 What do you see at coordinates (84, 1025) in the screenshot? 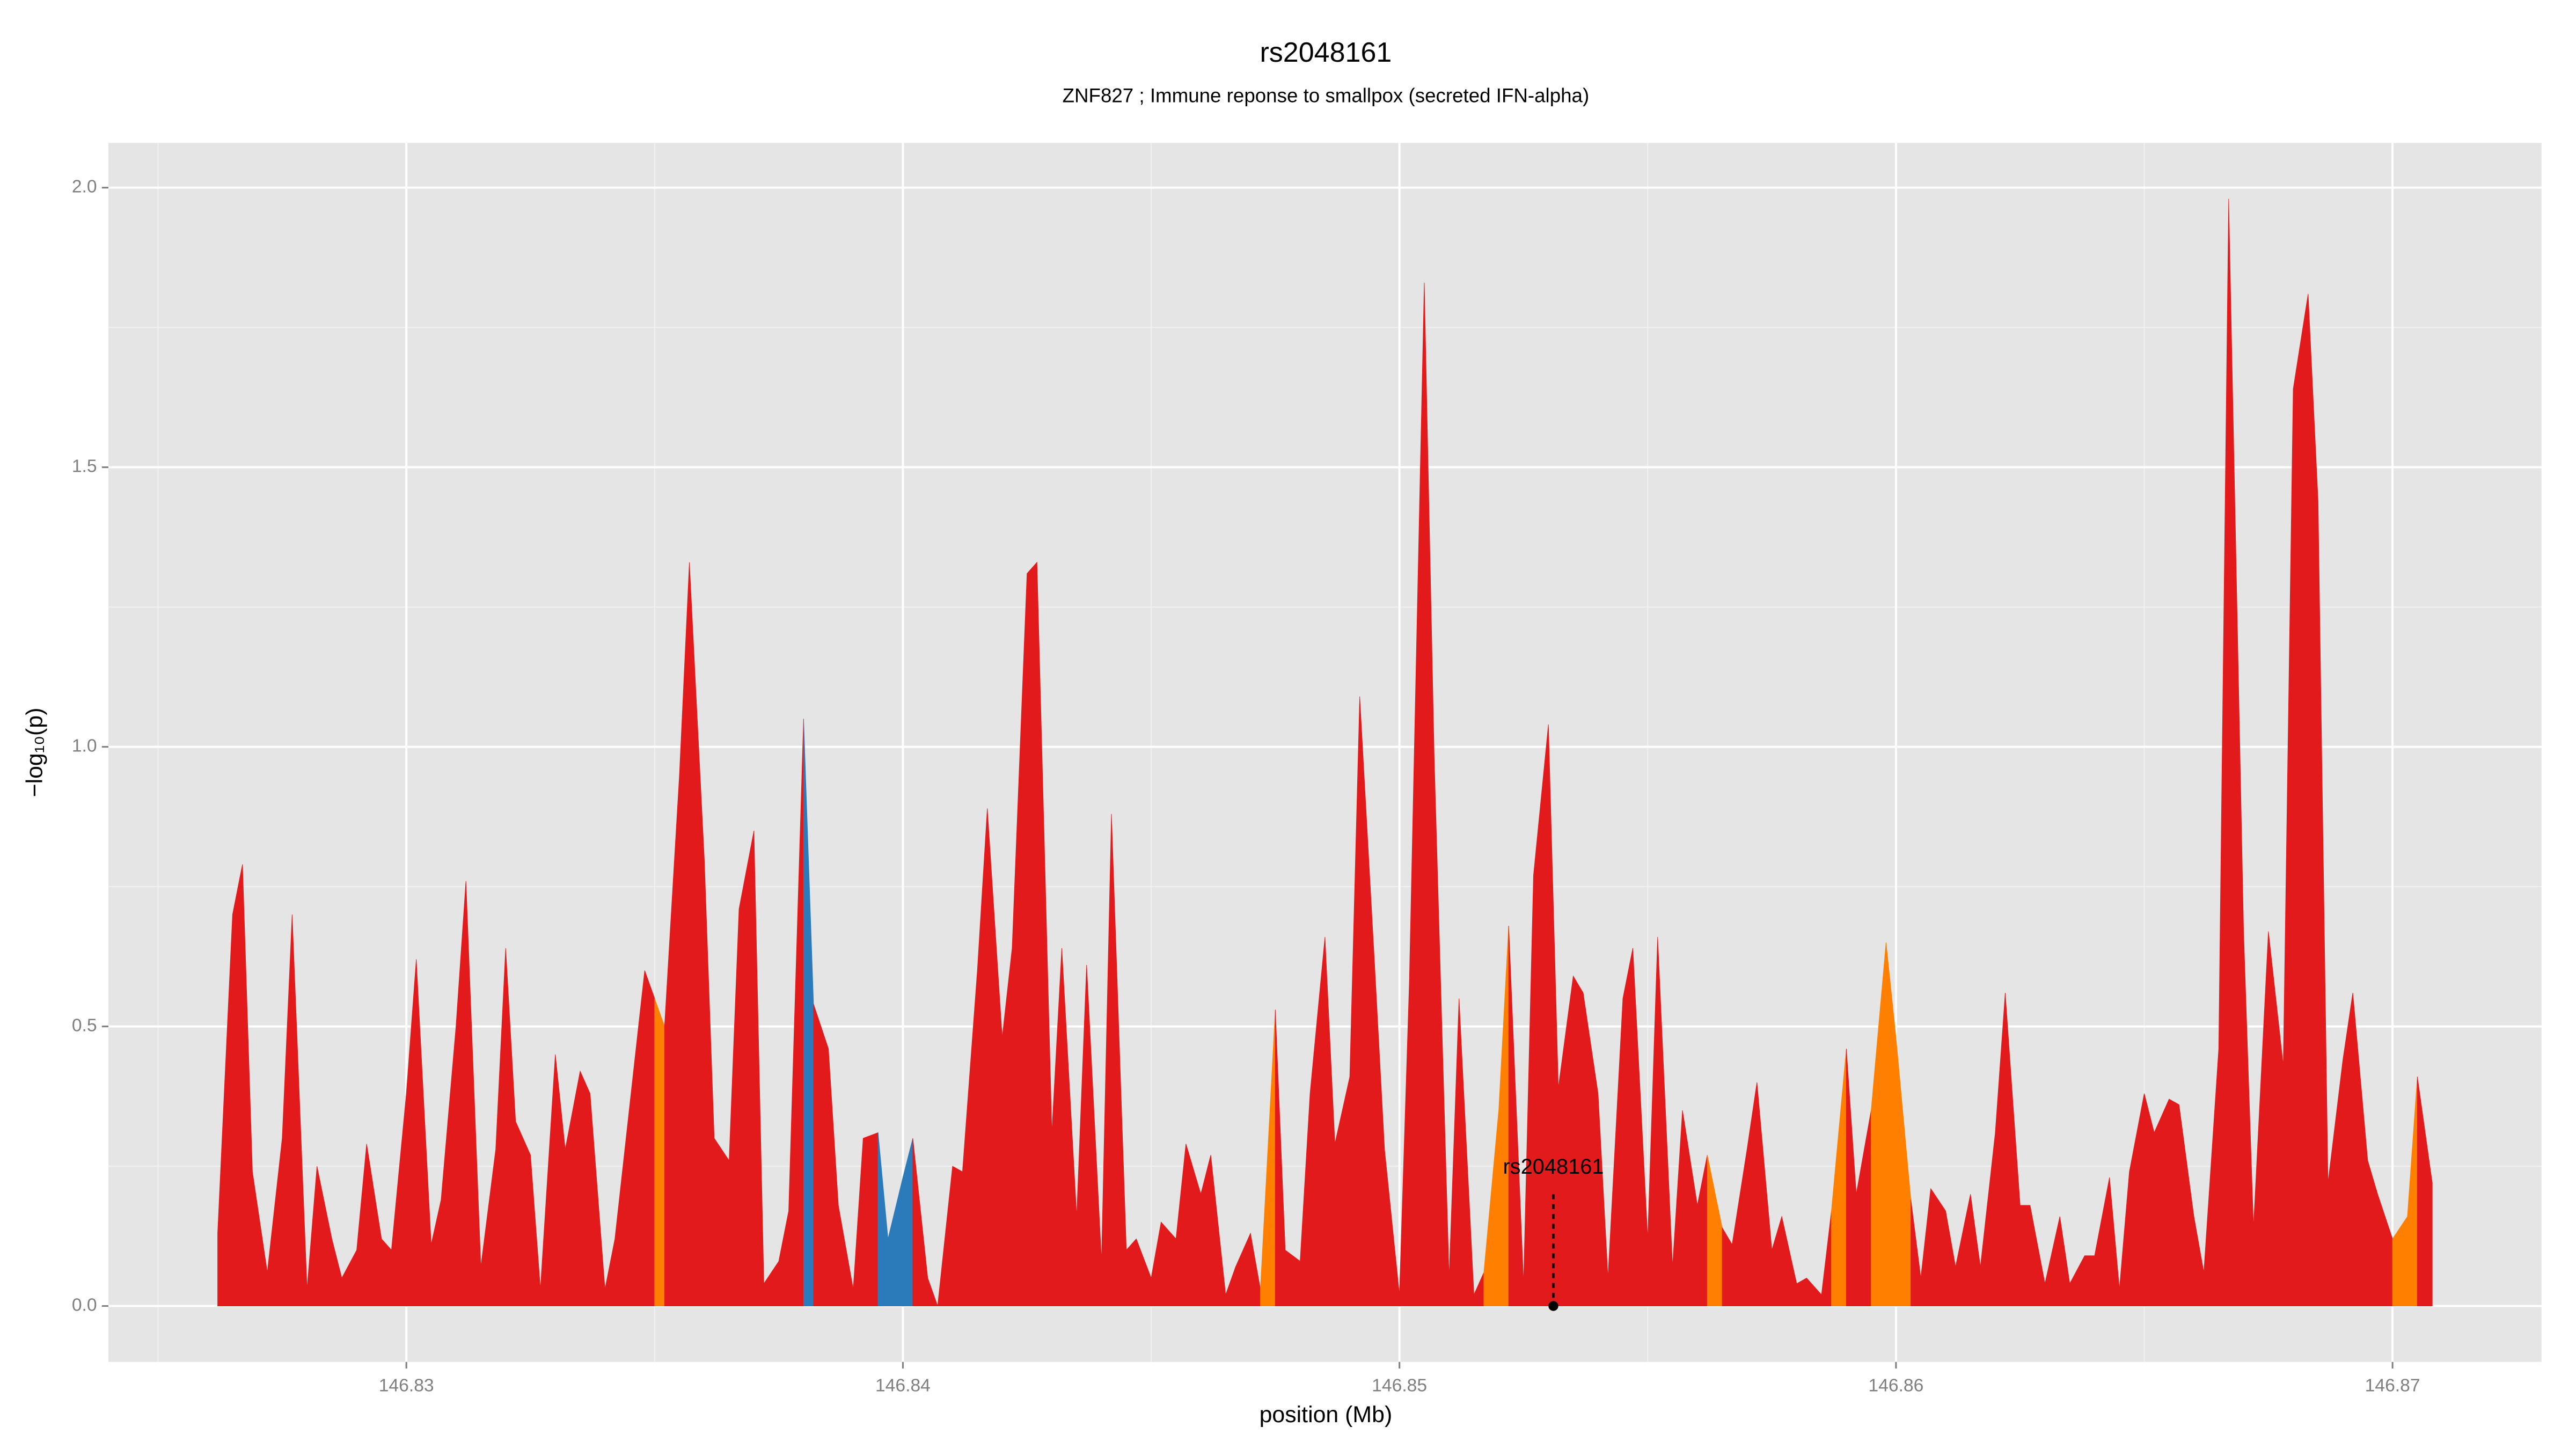
I see `y-tick-label: 0.5` at bounding box center [84, 1025].